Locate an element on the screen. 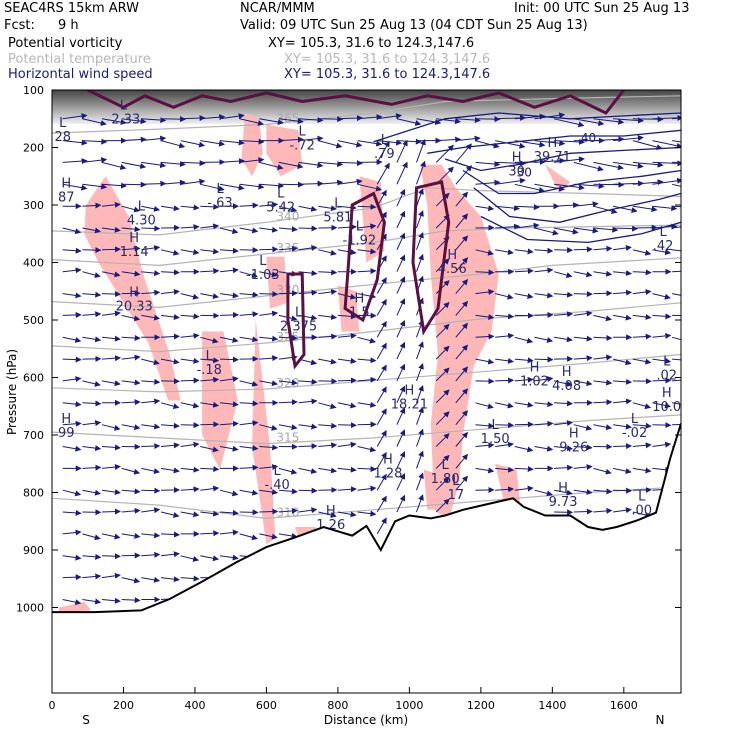 This screenshot has height=740, width=740. isentrope-label: 340 is located at coordinates (287, 216).